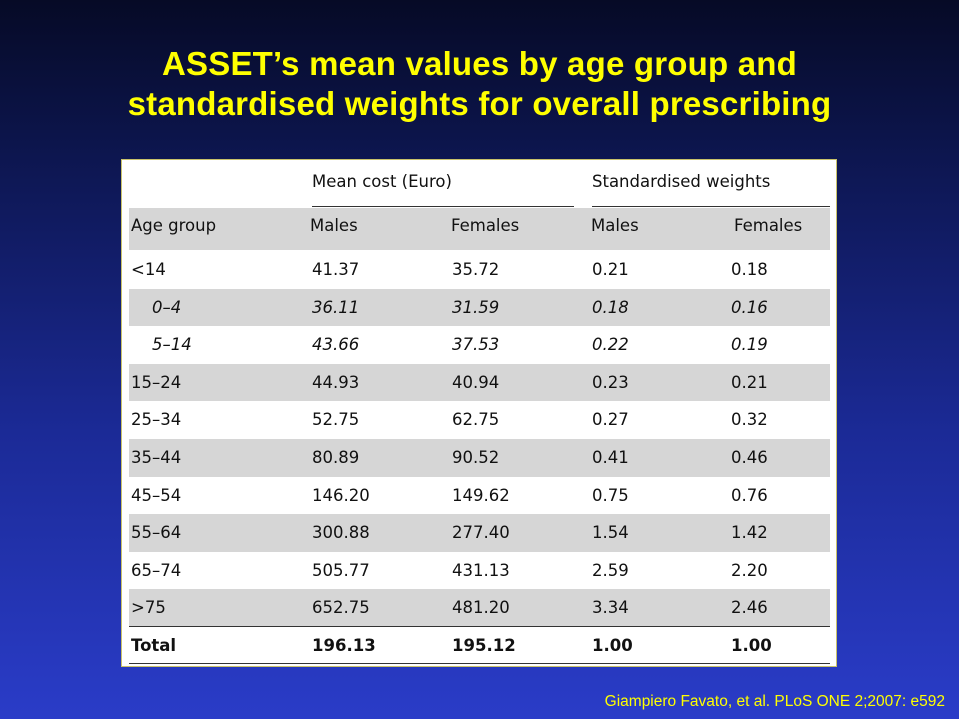 The height and width of the screenshot is (719, 959). What do you see at coordinates (711, 206) in the screenshot?
I see `group-rule-standardised-weights` at bounding box center [711, 206].